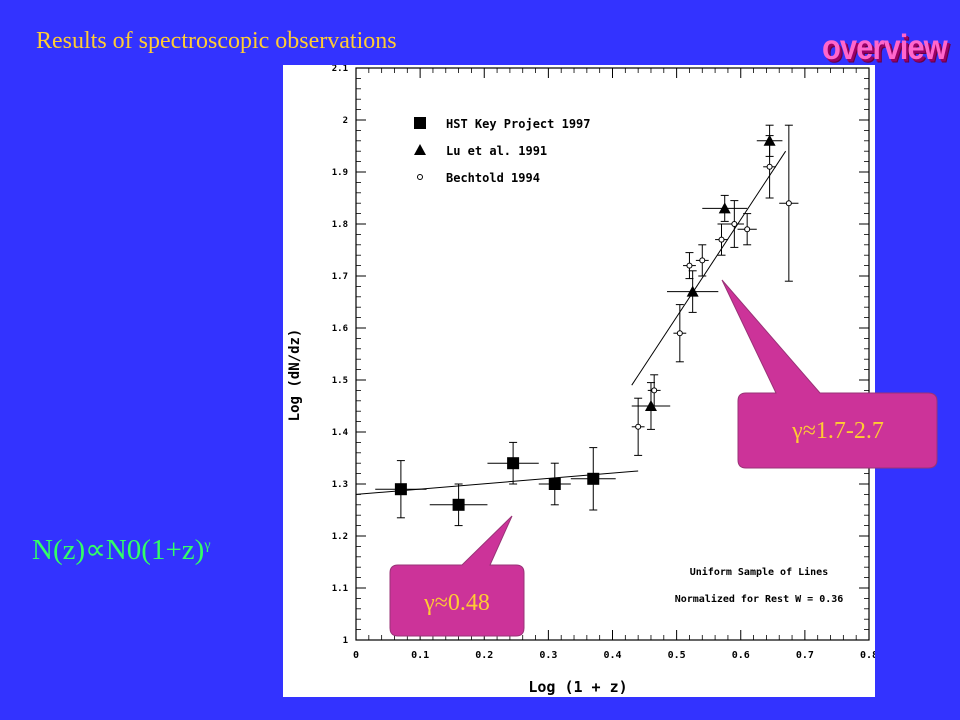 The image size is (960, 720). I want to click on y-tick-label: 1.7, so click(340, 277).